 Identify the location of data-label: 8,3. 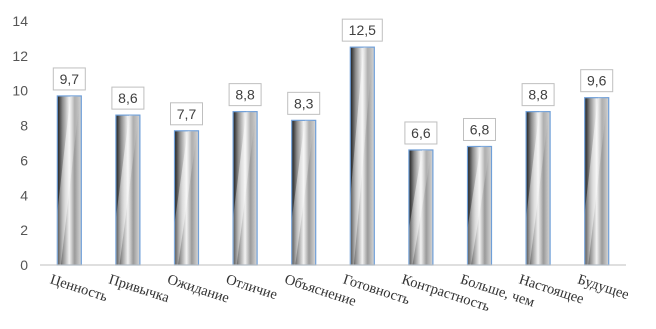
(304, 103).